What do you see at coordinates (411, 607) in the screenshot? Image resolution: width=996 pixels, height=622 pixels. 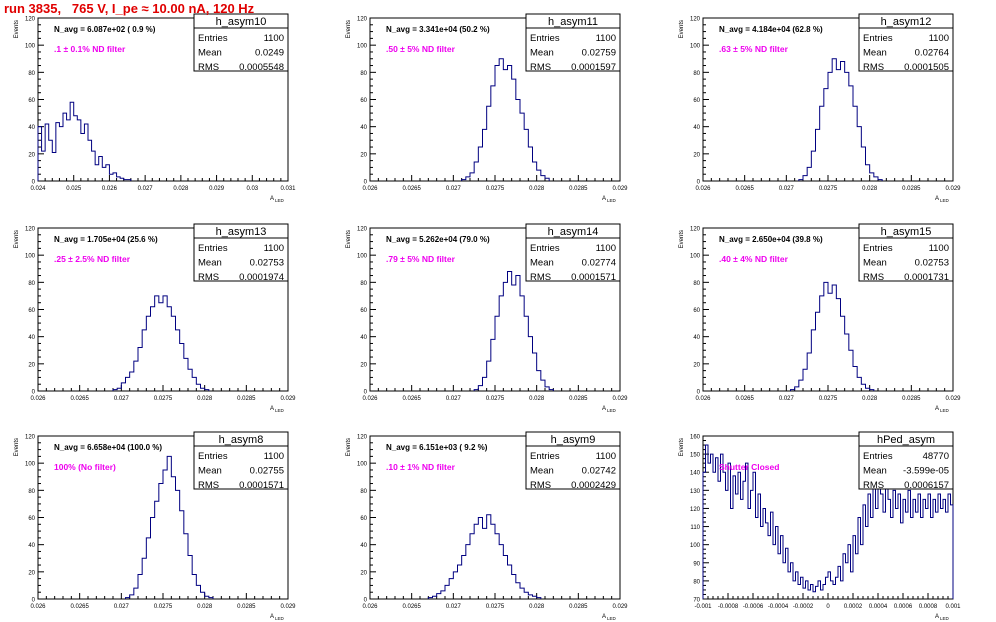 I see `x-tick-label: 0.0265` at bounding box center [411, 607].